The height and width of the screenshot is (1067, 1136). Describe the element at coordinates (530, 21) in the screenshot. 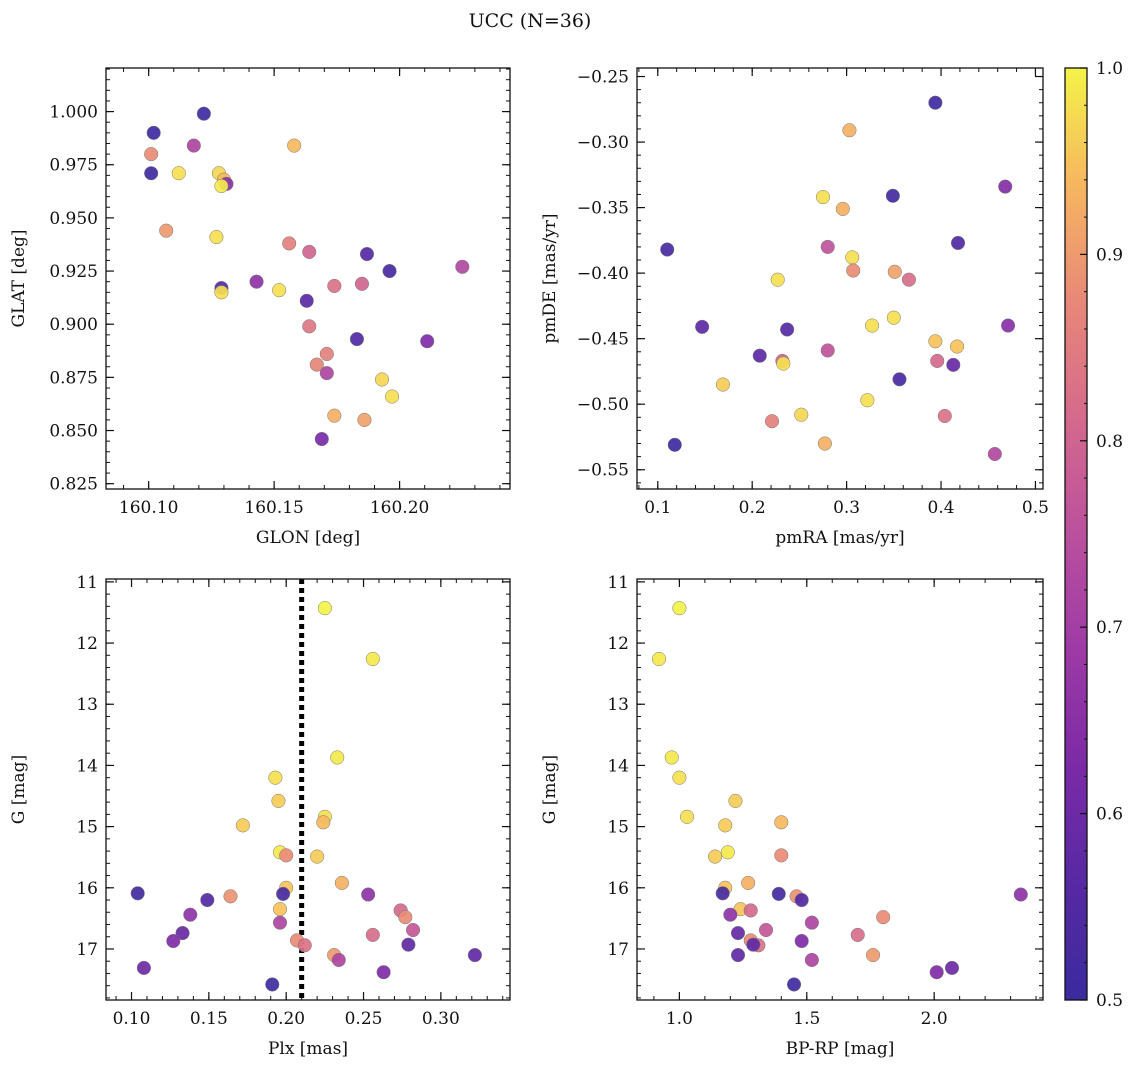

I see `figure-title: UCC (N=36)` at that location.